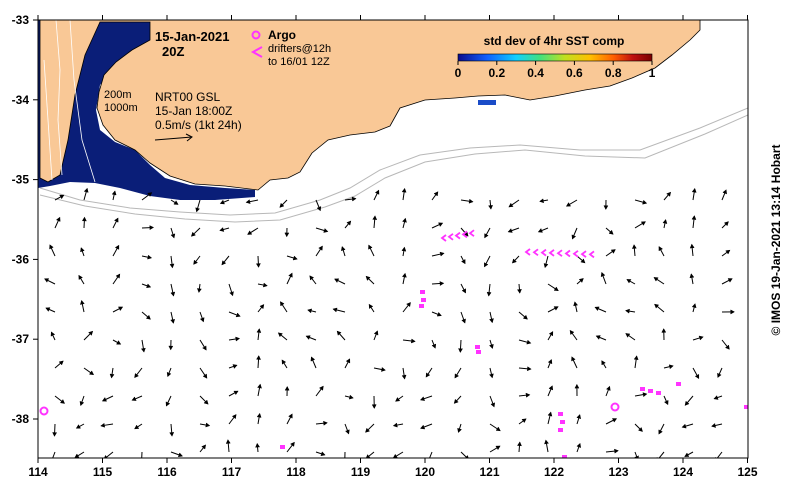 The width and height of the screenshot is (790, 492). I want to click on model-name: NRT00 GSL, so click(187, 97).